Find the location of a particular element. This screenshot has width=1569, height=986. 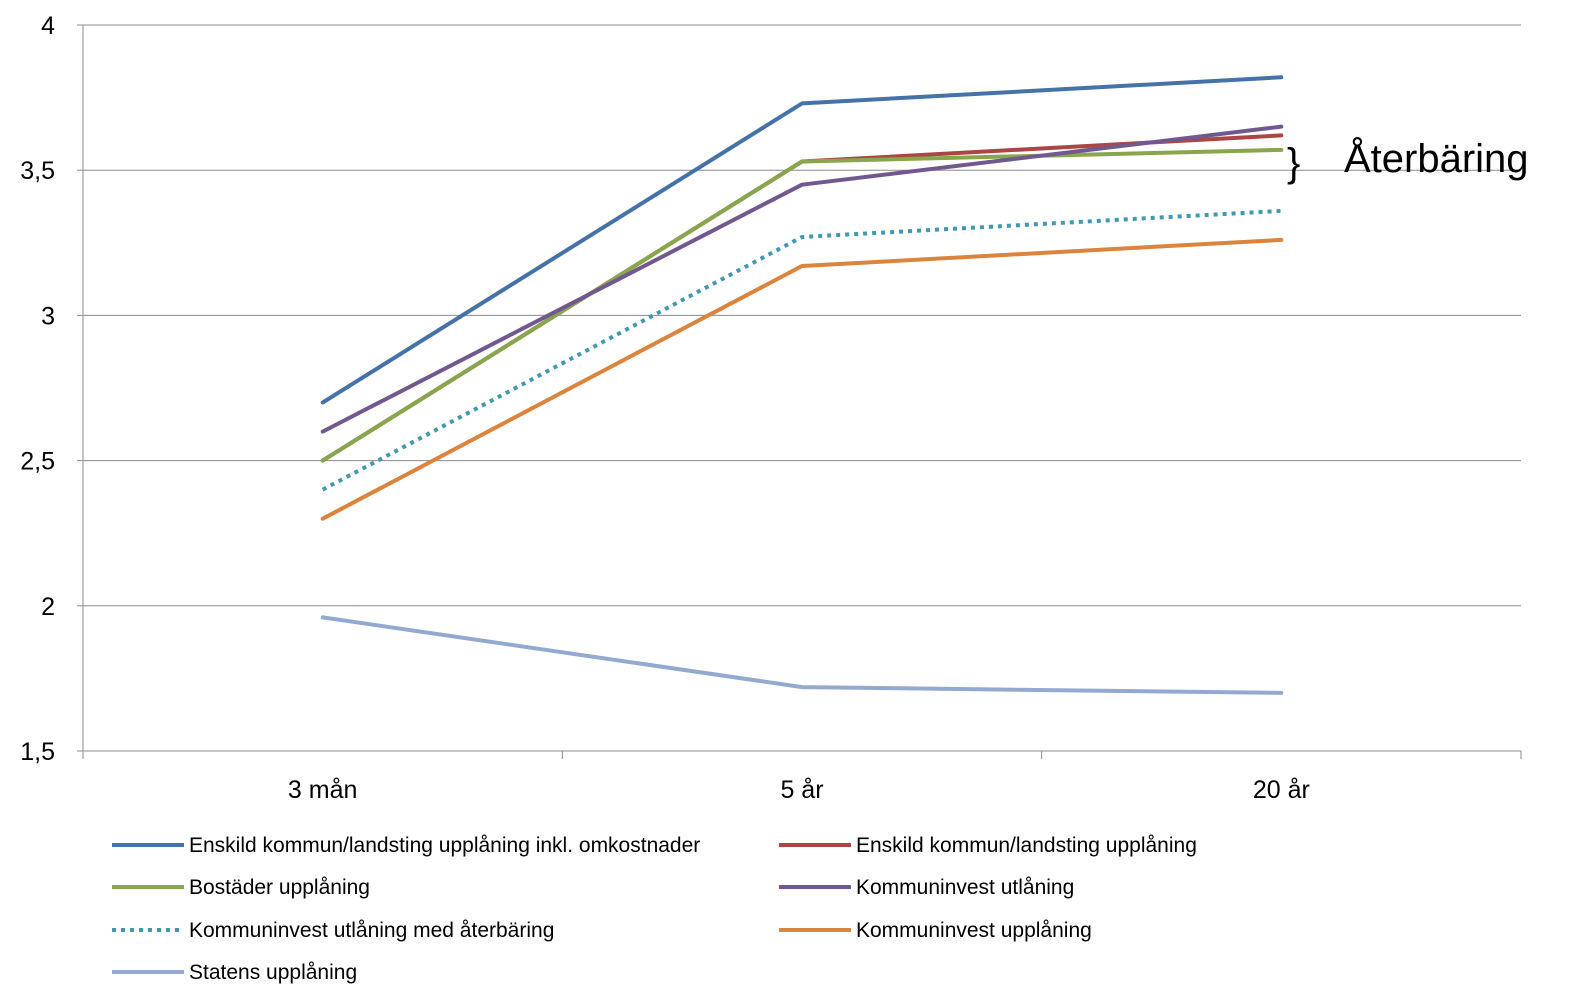

legend-item: Kommuninvest utlåning med återbäring is located at coordinates (333, 930).